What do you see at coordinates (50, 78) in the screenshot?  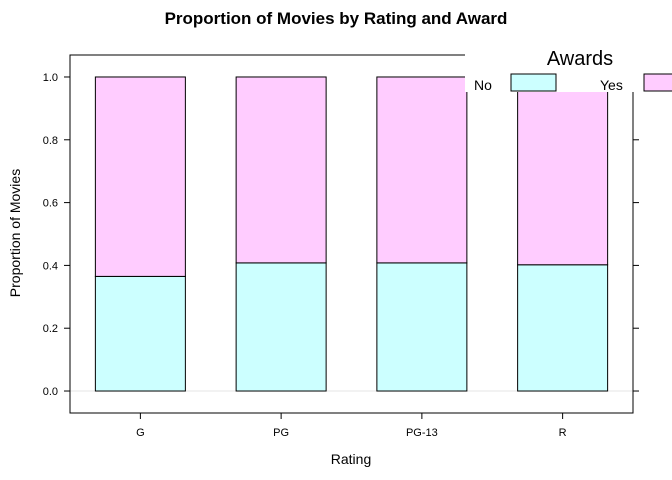 I see `y-tick-label: 1.0` at bounding box center [50, 78].